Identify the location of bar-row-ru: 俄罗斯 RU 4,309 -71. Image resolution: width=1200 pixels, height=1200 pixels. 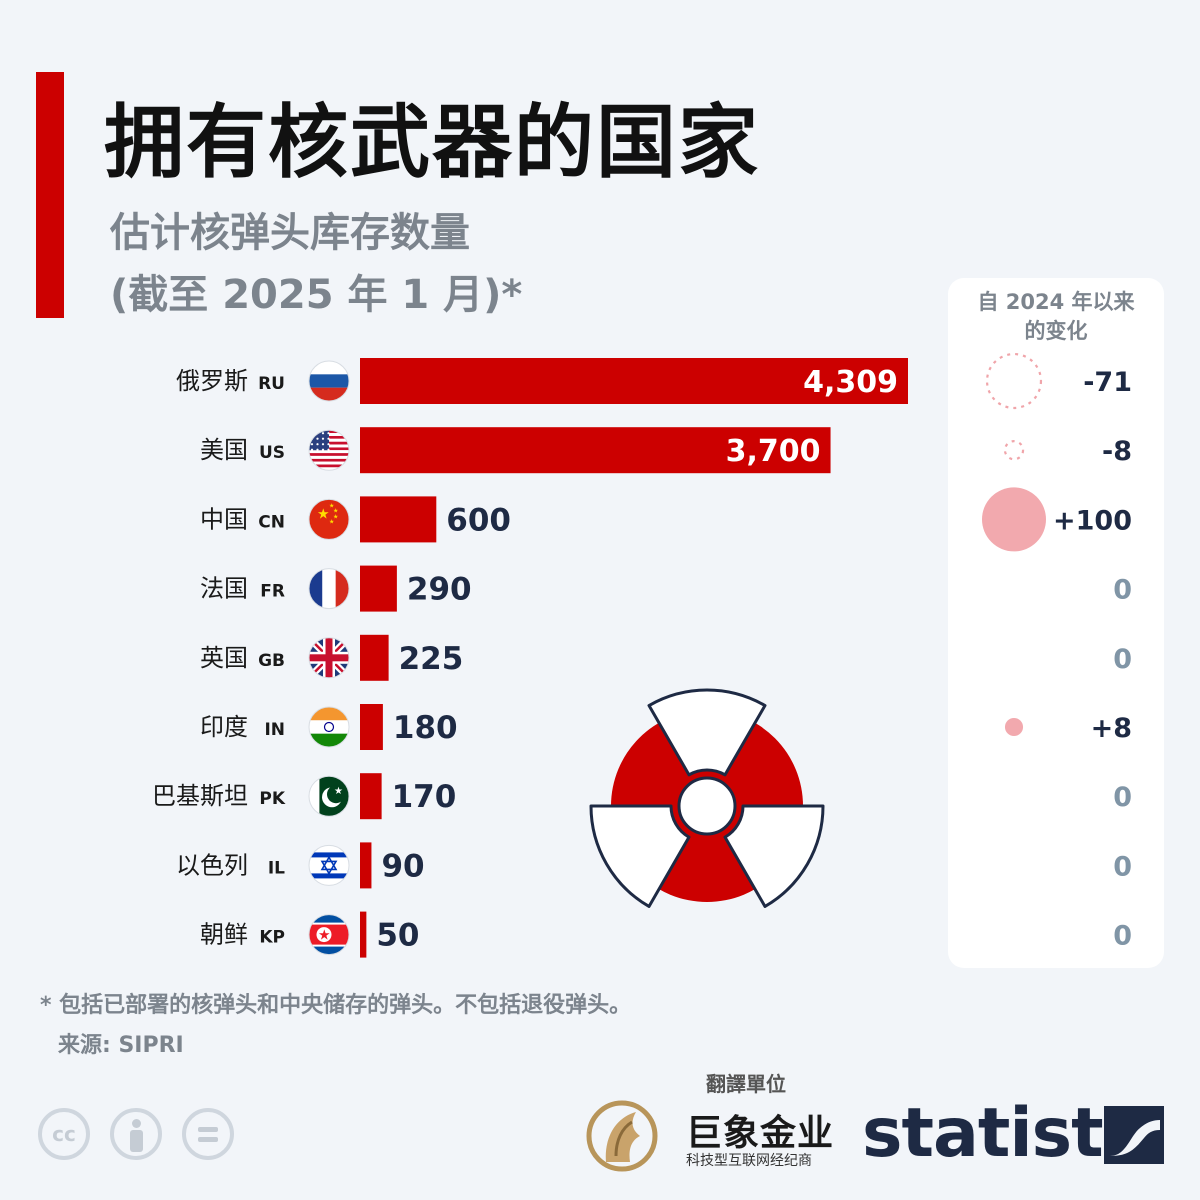
(654, 381).